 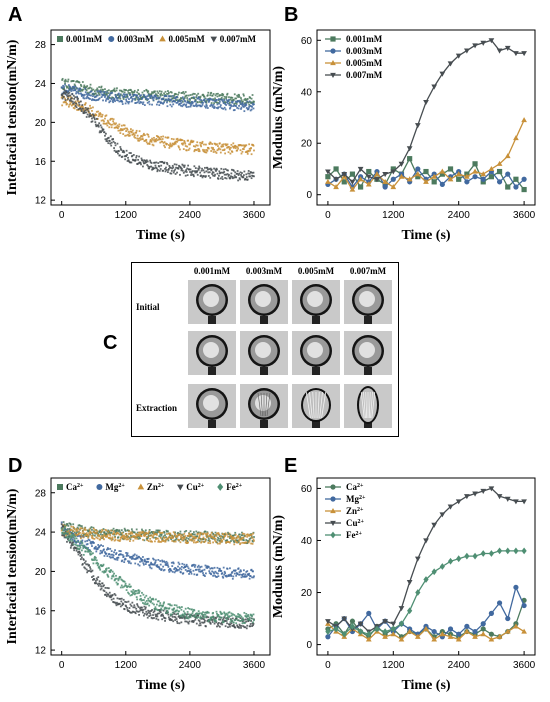 What do you see at coordinates (315, 299) in the screenshot?
I see `drop-highlight` at bounding box center [315, 299].